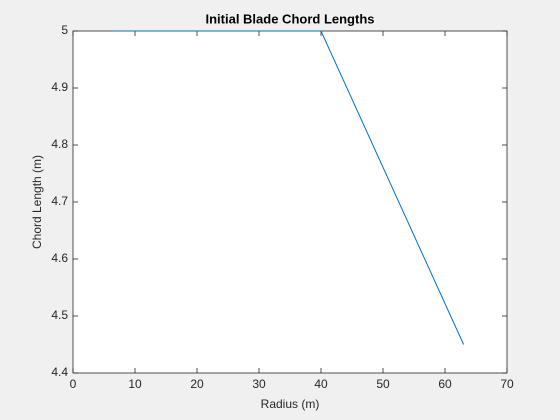 The height and width of the screenshot is (420, 560). What do you see at coordinates (289, 18) in the screenshot?
I see `chart-title: Initial Blade Chord Lengths` at bounding box center [289, 18].